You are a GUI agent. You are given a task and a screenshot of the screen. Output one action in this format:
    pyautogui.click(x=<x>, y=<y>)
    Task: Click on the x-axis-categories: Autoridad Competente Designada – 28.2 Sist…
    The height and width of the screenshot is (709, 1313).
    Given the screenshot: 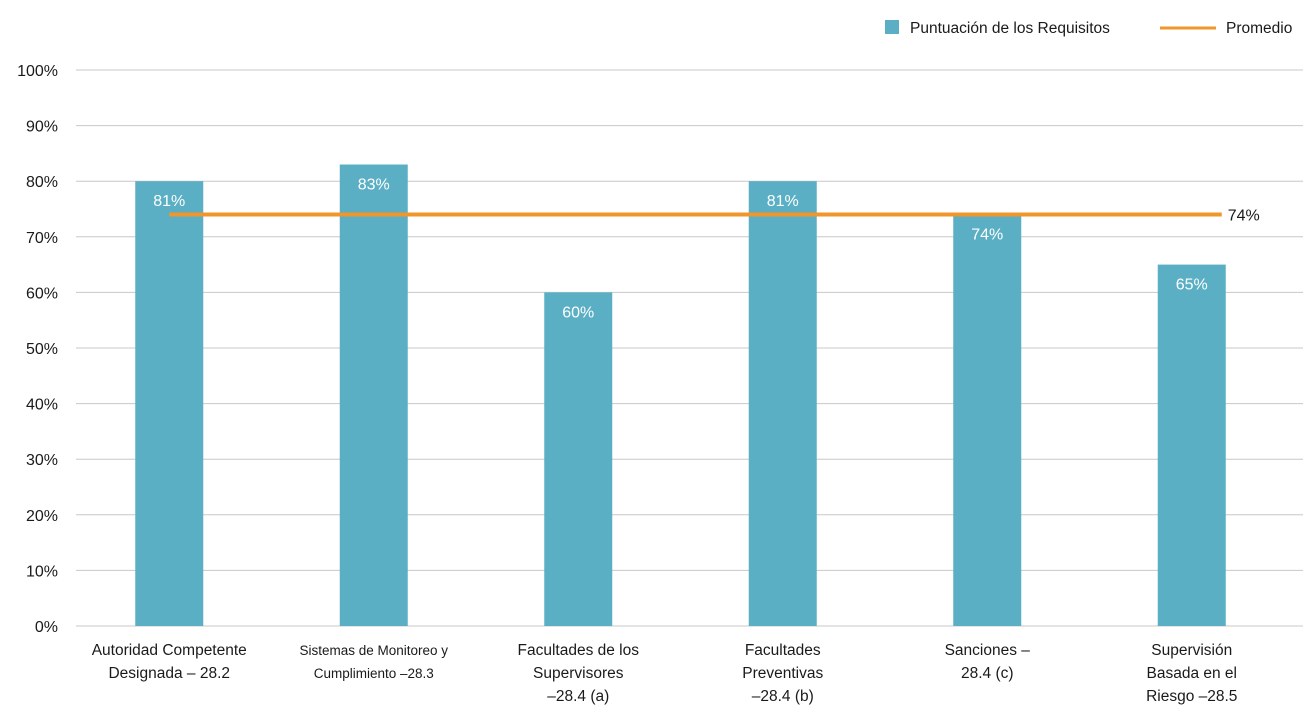 What is the action you would take?
    pyautogui.click(x=665, y=673)
    